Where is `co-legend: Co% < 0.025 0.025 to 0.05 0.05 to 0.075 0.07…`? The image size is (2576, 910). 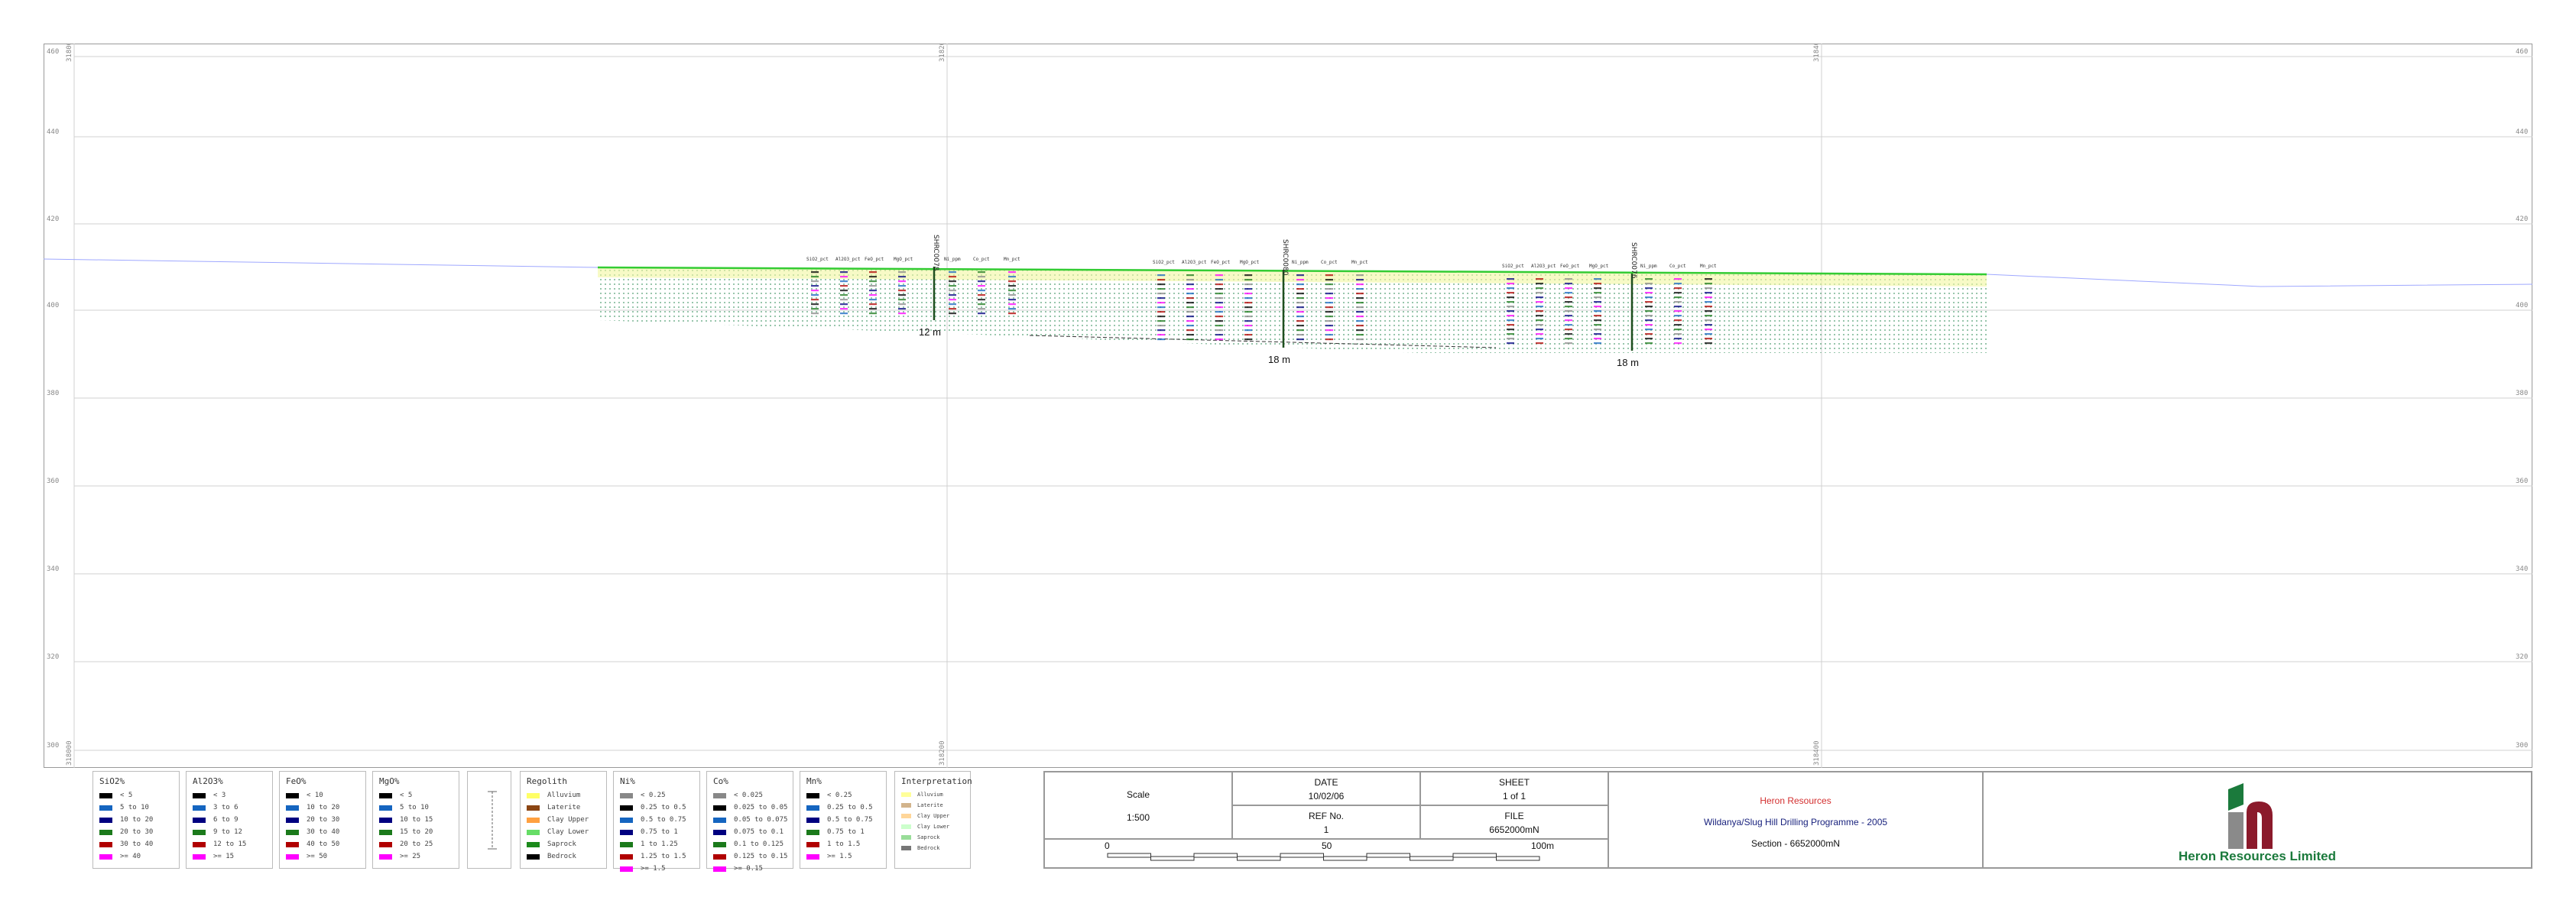
co-legend: Co% < 0.025 0.025 to 0.05 0.05 to 0.075 0.07… is located at coordinates (749, 822).